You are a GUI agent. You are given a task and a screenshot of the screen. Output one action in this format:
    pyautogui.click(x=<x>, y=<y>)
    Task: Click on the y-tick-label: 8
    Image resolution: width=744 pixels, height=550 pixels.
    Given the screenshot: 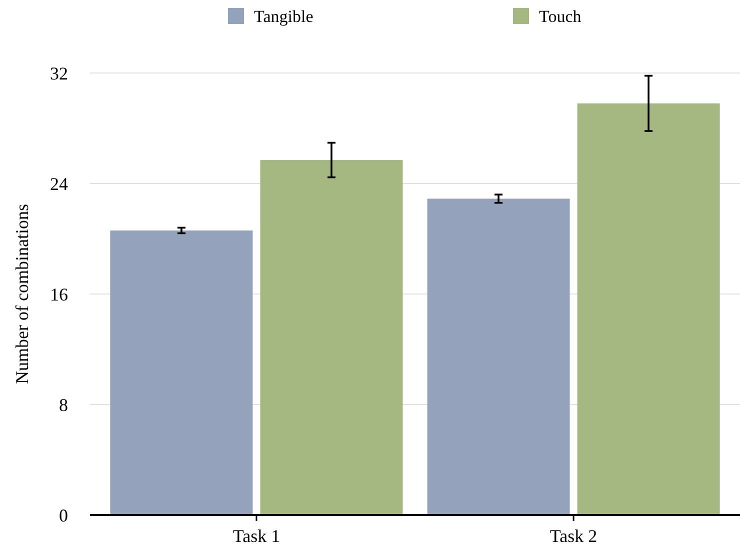 What is the action you would take?
    pyautogui.click(x=63, y=404)
    